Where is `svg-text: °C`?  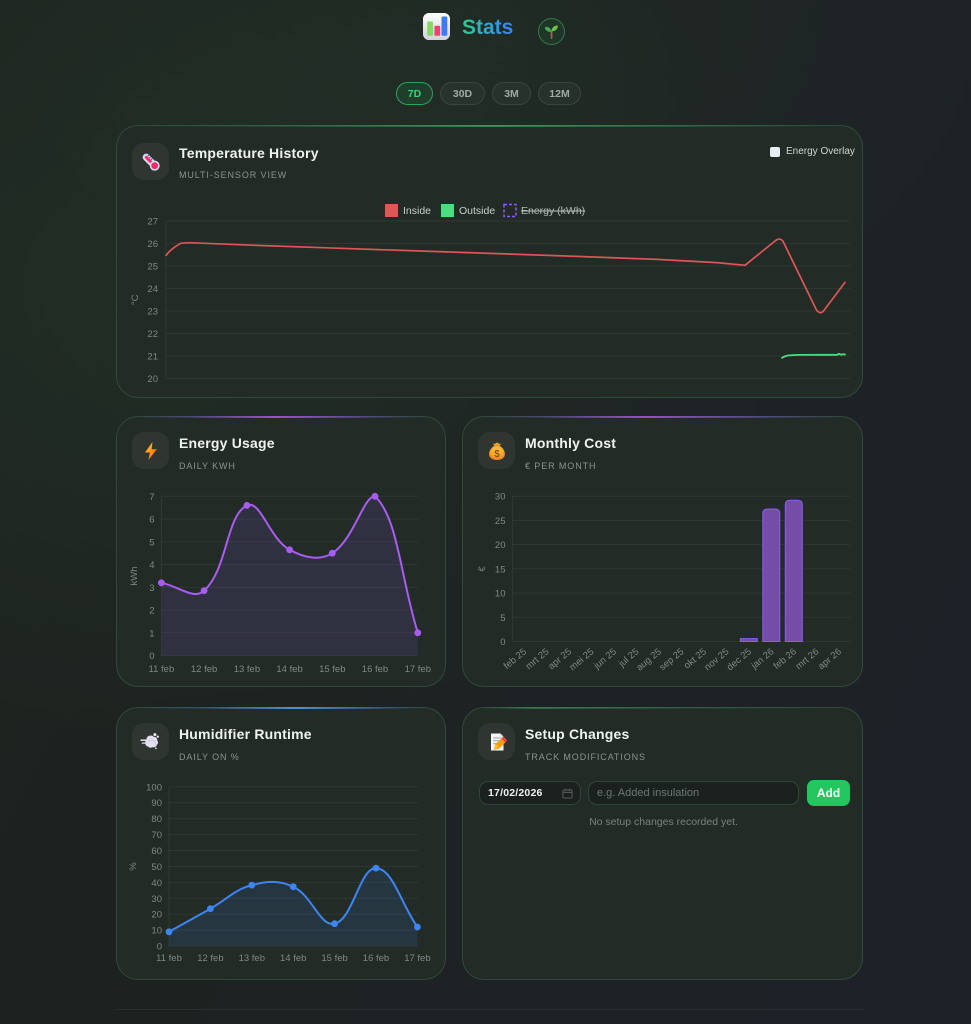 svg-text: °C is located at coordinates (135, 299).